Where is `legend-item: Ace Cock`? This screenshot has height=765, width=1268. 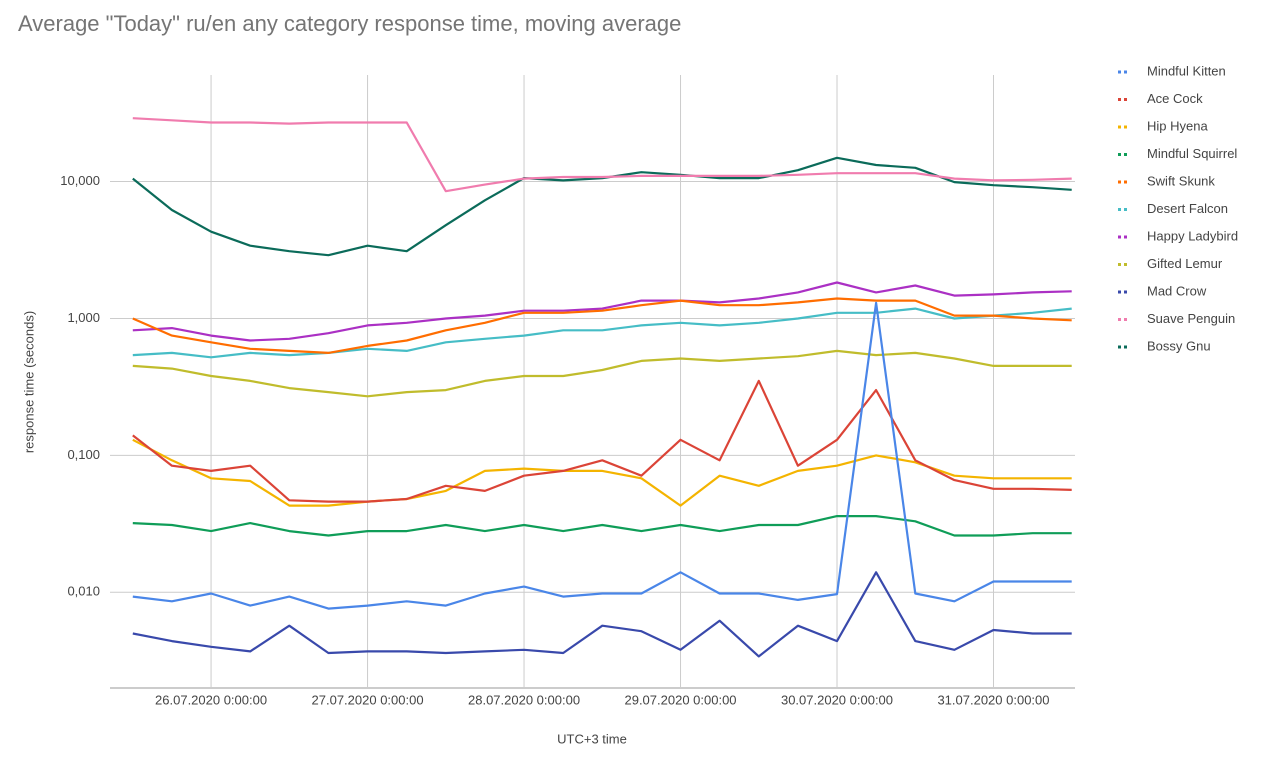 legend-item: Ace Cock is located at coordinates (1160, 98).